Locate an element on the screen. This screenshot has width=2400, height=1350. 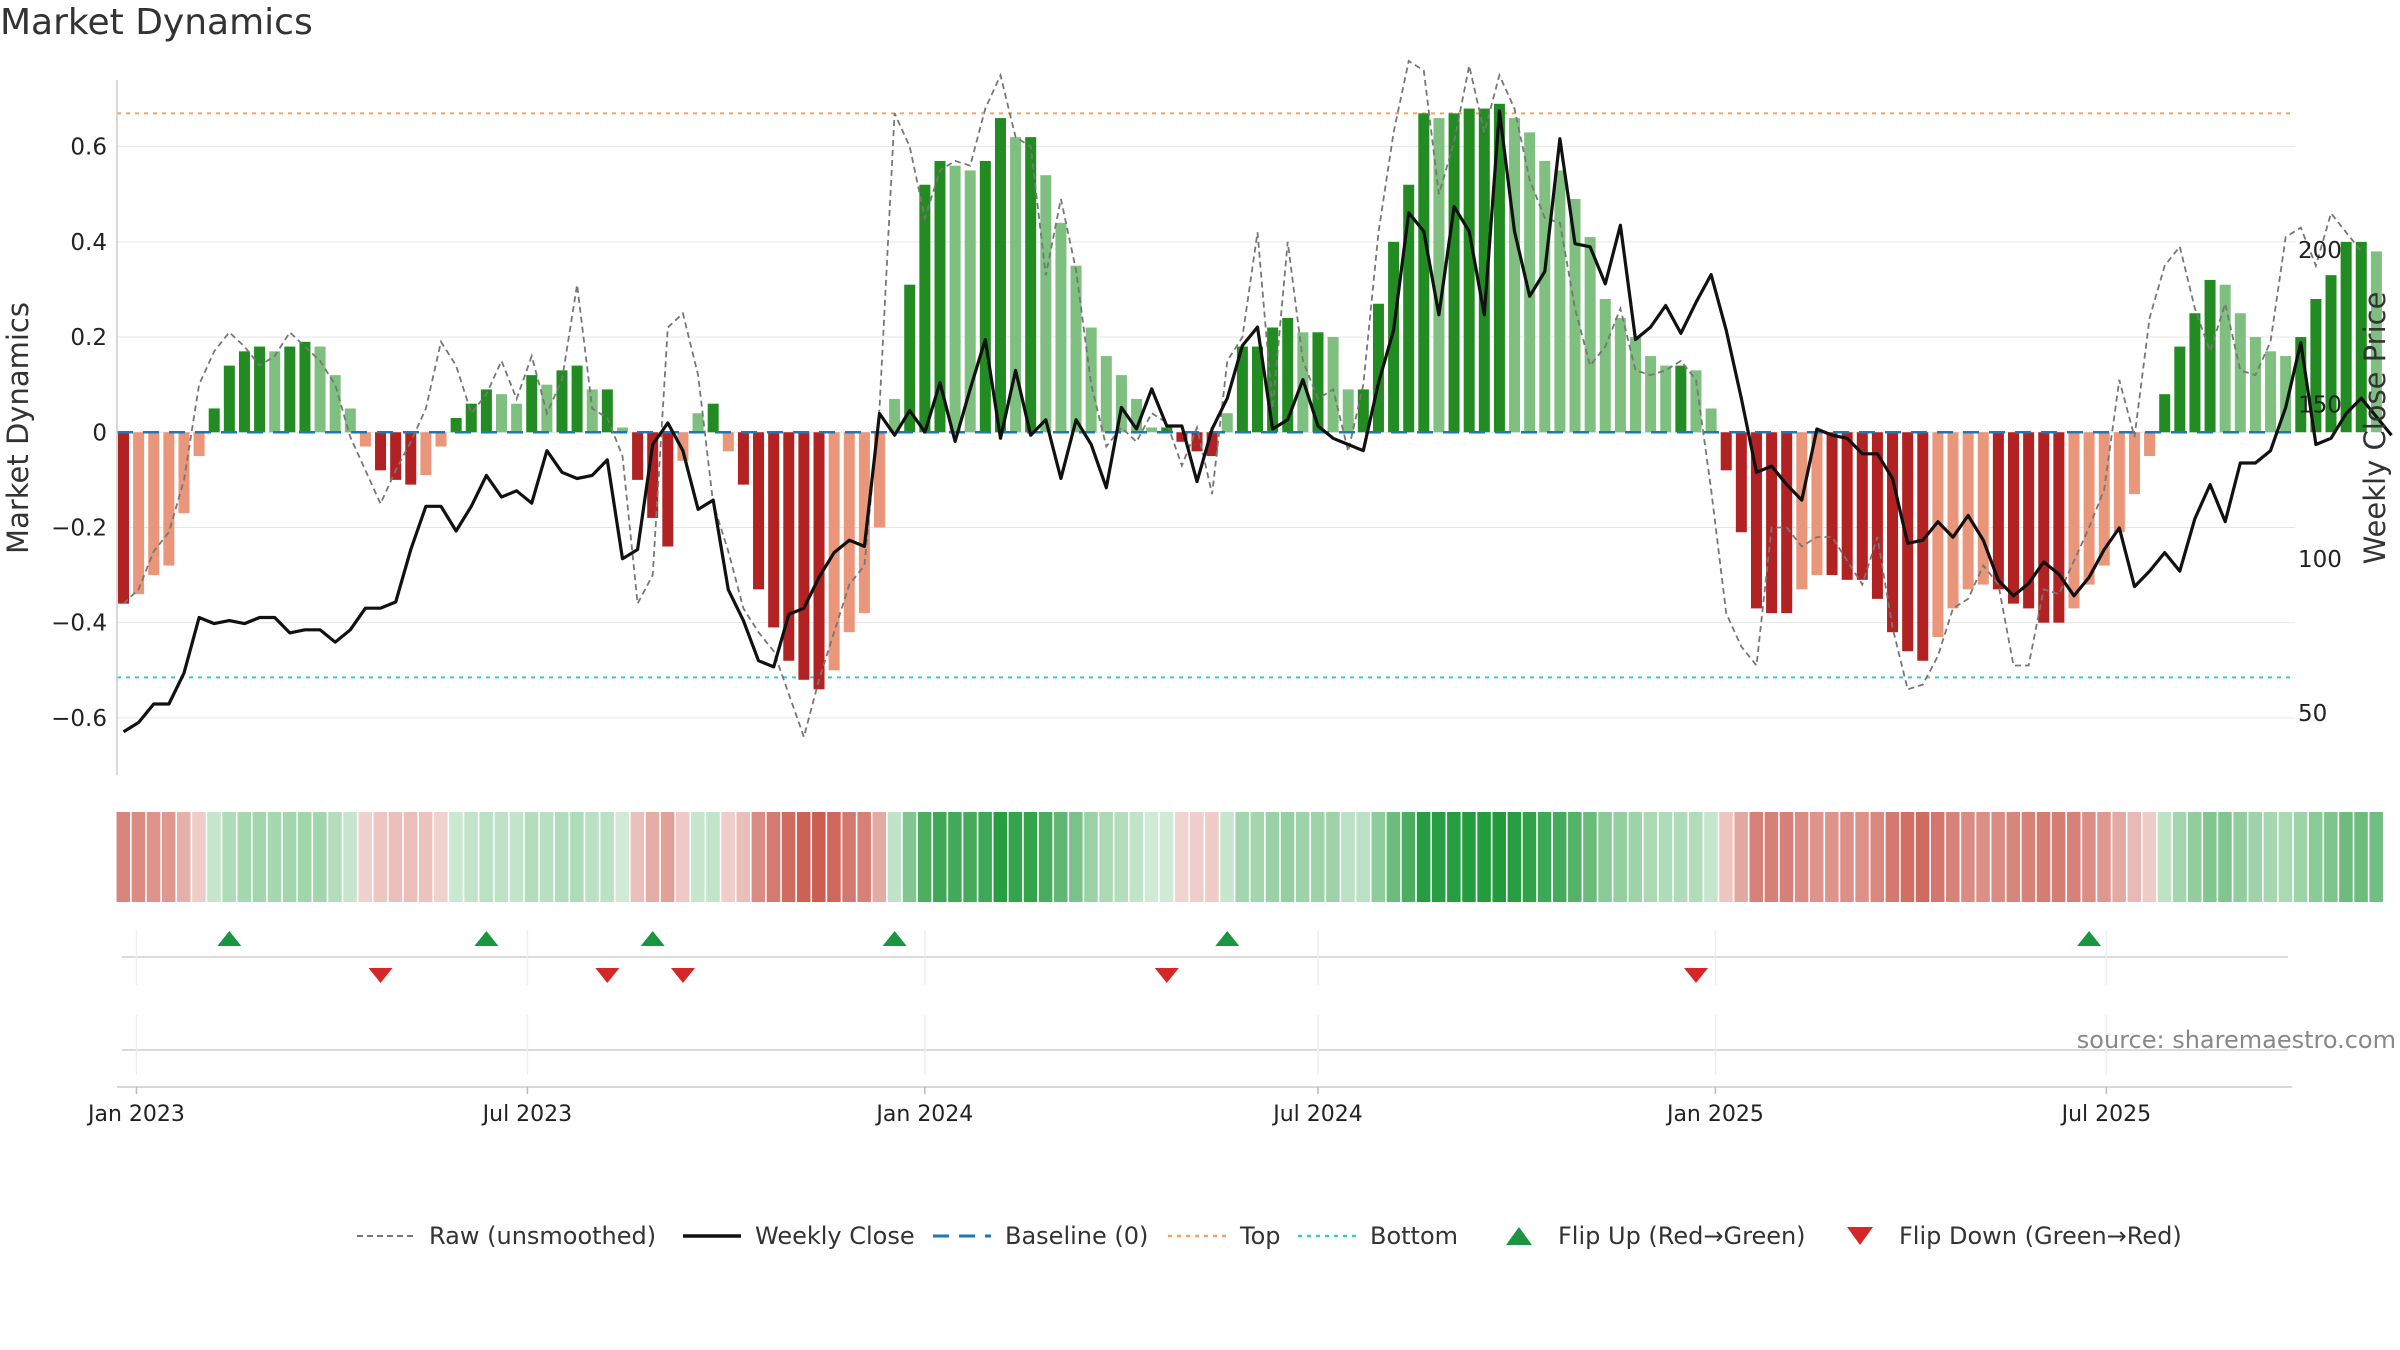
y-tick-label: 0.2 is located at coordinates (88, 338).